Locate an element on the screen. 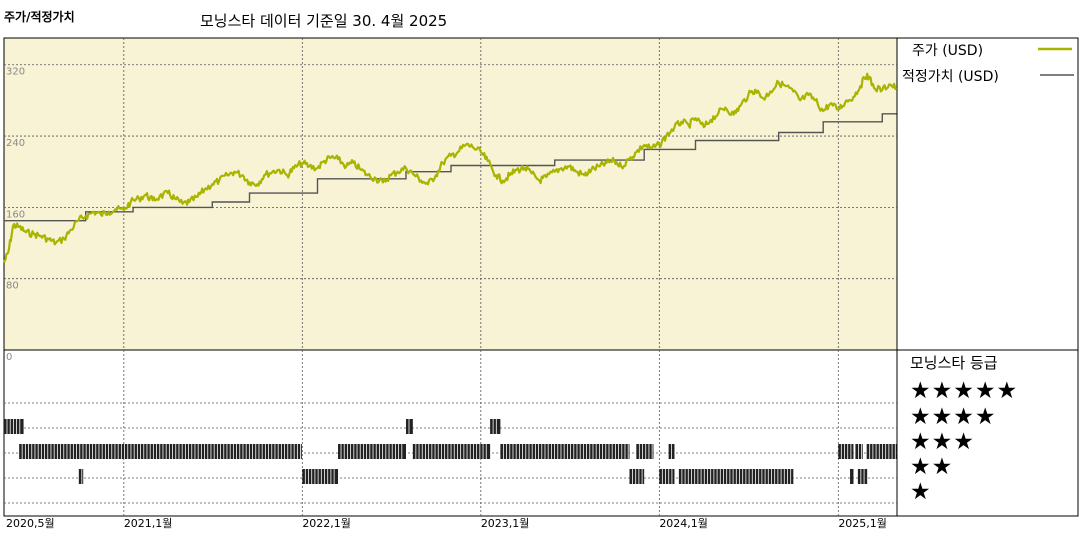 This screenshot has width=1080, height=540. chart-title: 주가/적정가치 is located at coordinates (39, 17).